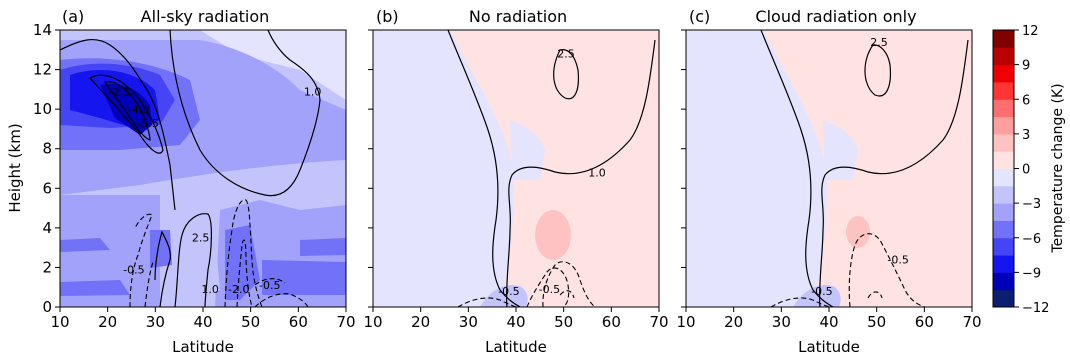  Describe the element at coordinates (42, 70) in the screenshot. I see `y-tick-label: 12` at that location.